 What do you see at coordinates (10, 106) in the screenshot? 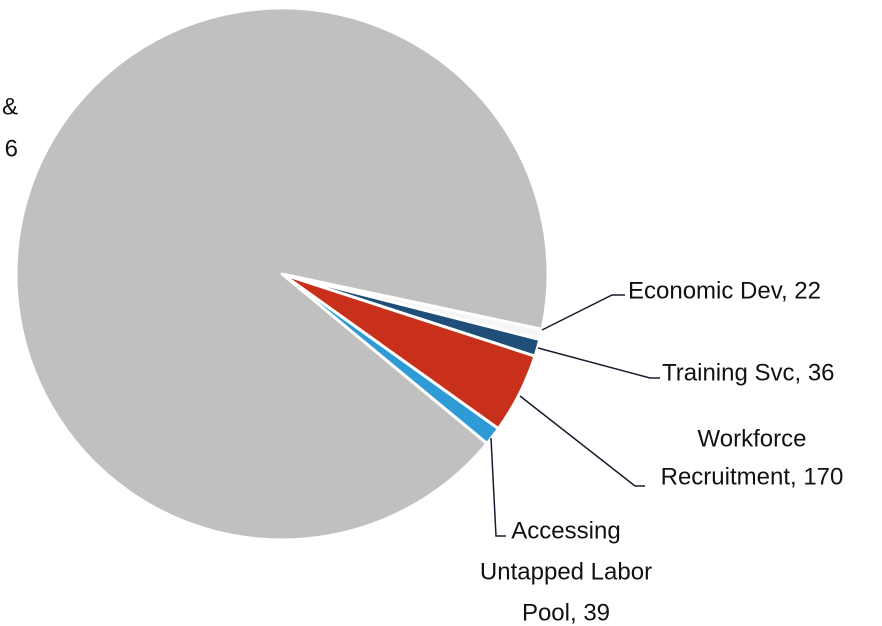
I see `data-label: &` at bounding box center [10, 106].